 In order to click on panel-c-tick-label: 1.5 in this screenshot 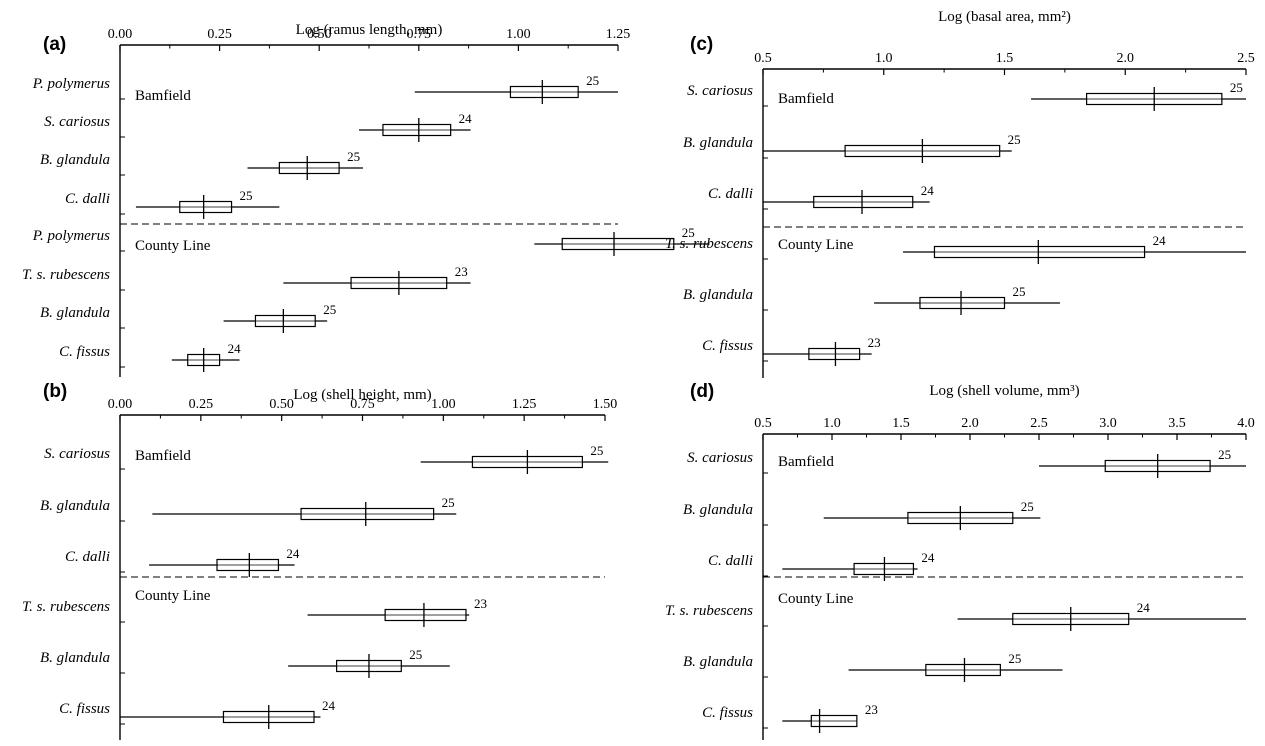, I will do `click(1005, 58)`.